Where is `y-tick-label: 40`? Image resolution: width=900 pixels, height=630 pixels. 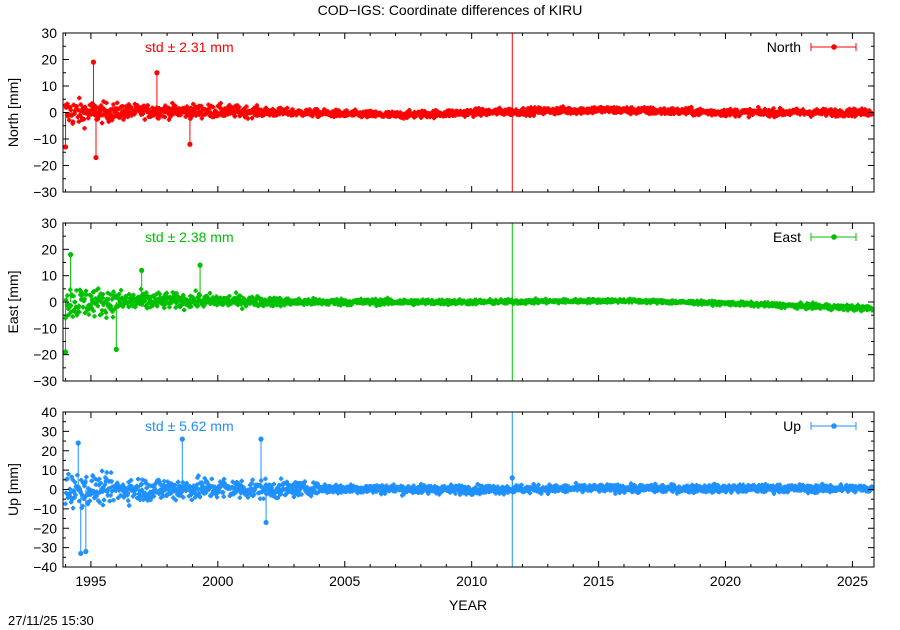 y-tick-label: 40 is located at coordinates (49, 412).